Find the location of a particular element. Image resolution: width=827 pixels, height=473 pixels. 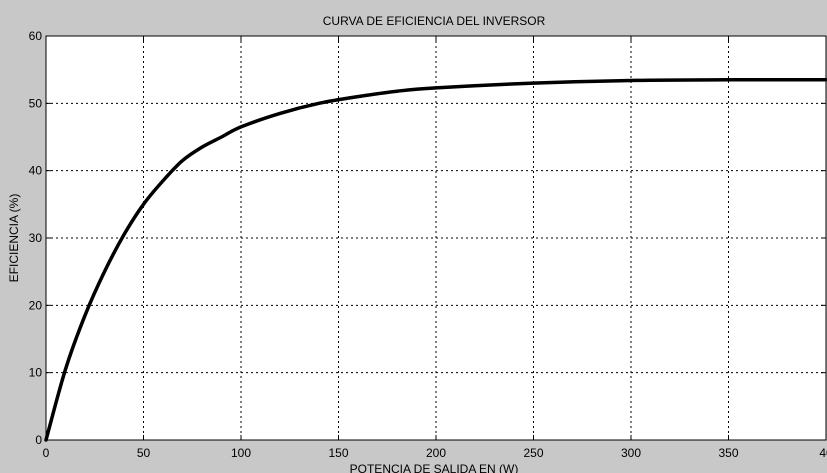

y-tick-label: 30 is located at coordinates (36, 238).